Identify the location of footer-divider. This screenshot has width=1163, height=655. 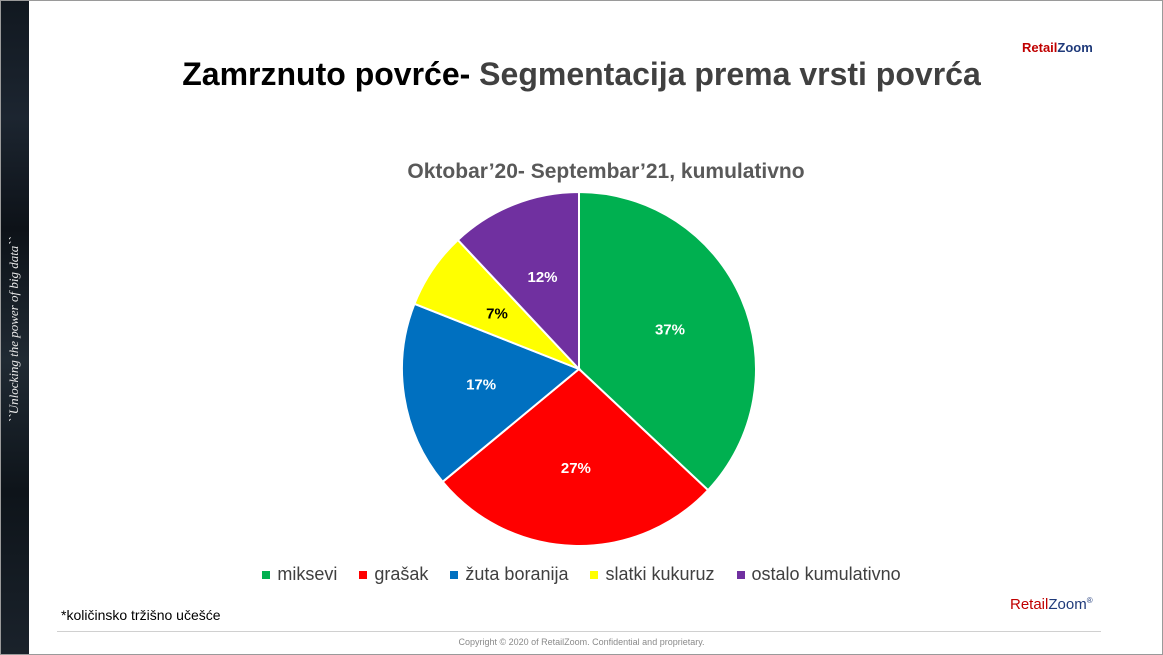
(579, 631).